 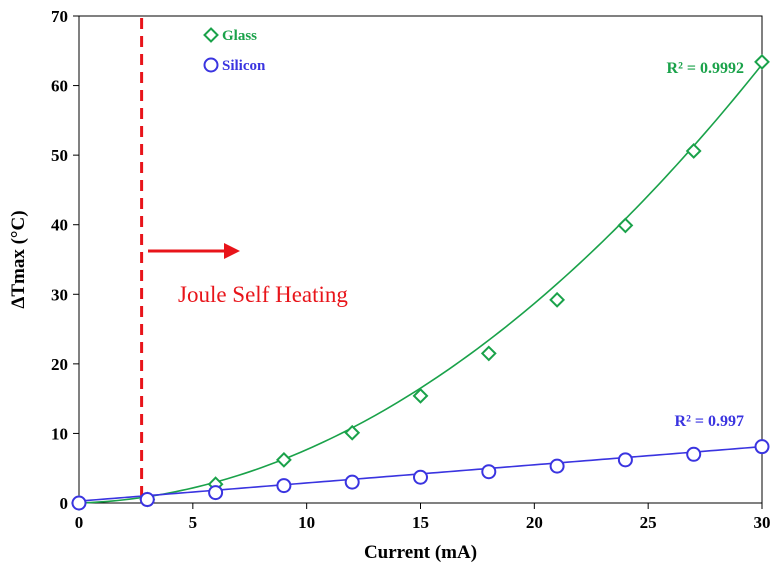 What do you see at coordinates (762, 522) in the screenshot?
I see `x-tick-label: 30` at bounding box center [762, 522].